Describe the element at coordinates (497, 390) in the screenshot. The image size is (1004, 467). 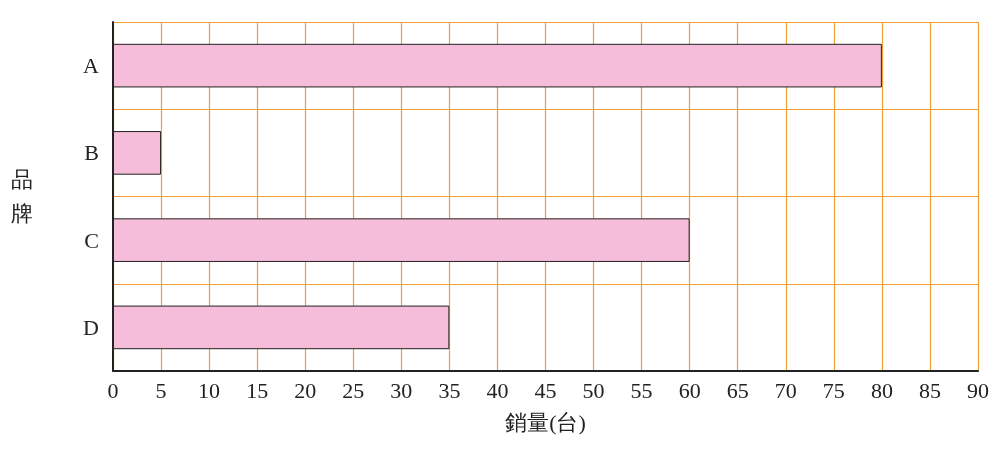
I see `x-tick-label: 40` at that location.